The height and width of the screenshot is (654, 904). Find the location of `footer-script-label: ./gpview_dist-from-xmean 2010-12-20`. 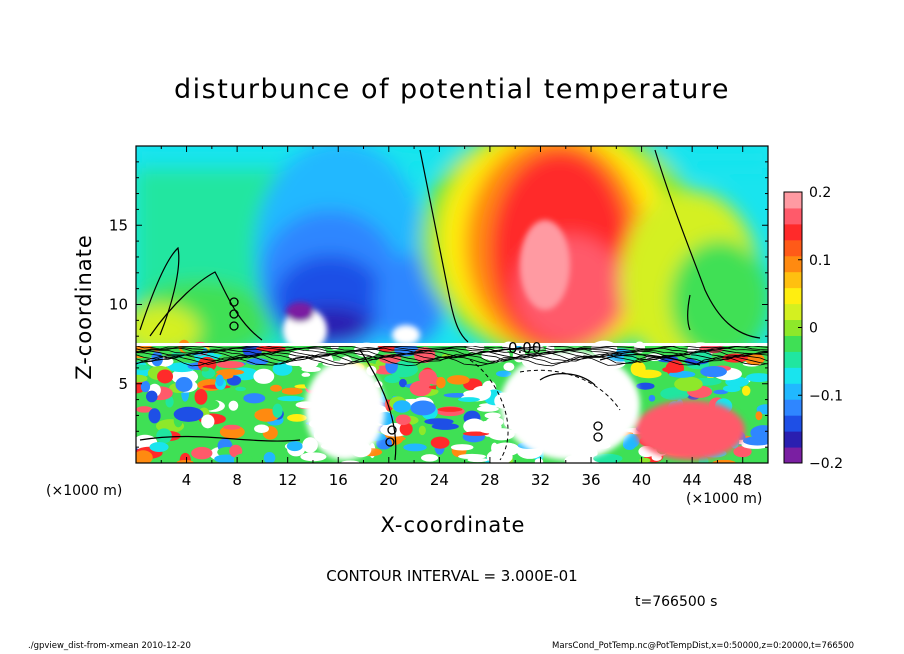

footer-script-label: ./gpview_dist-from-xmean 2010-12-20 is located at coordinates (109, 646).